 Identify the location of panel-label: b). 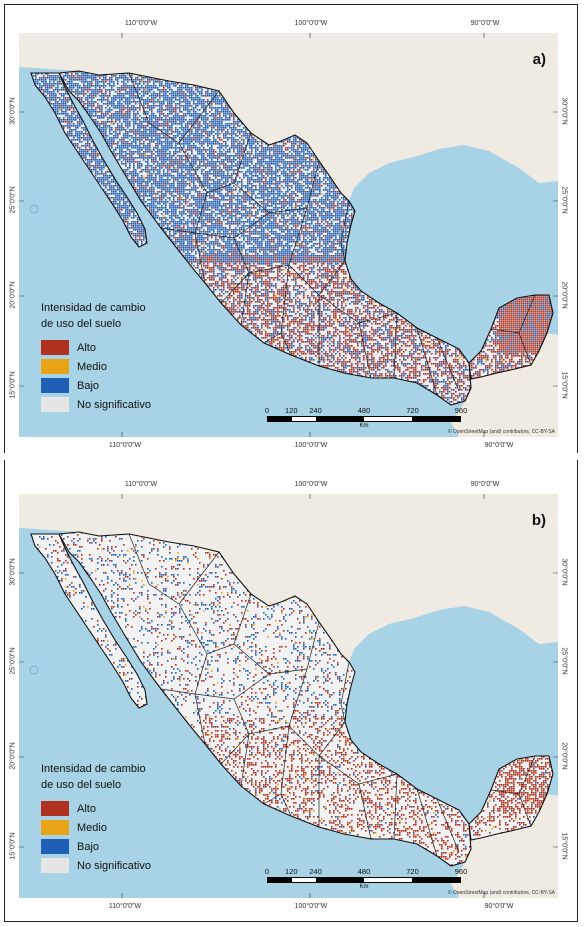
(538, 520).